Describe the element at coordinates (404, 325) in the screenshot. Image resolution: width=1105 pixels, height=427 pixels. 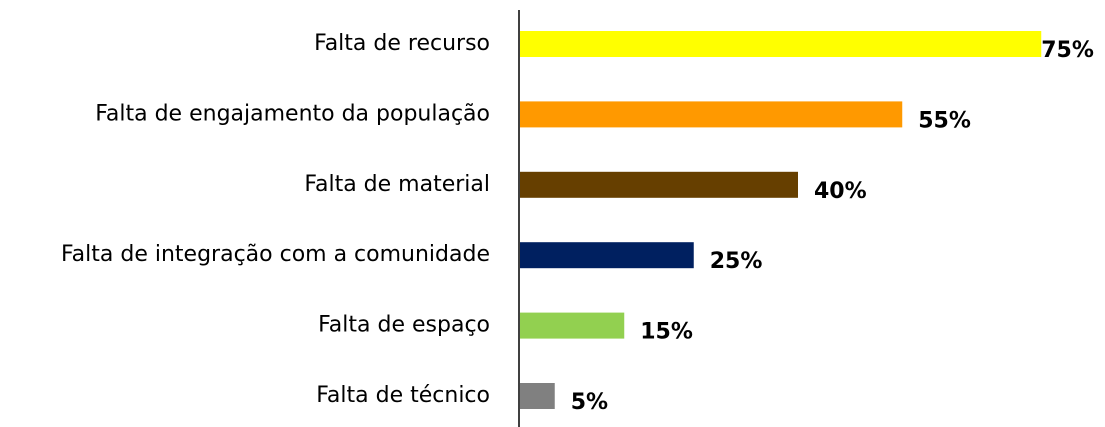
I see `category-label: Falta de espaço` at that location.